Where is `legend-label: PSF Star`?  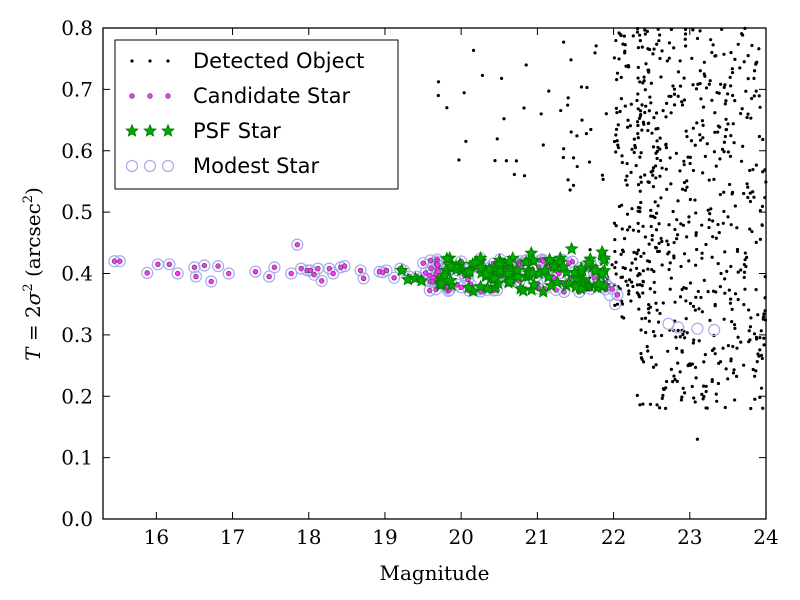
legend-label: PSF Star is located at coordinates (237, 131).